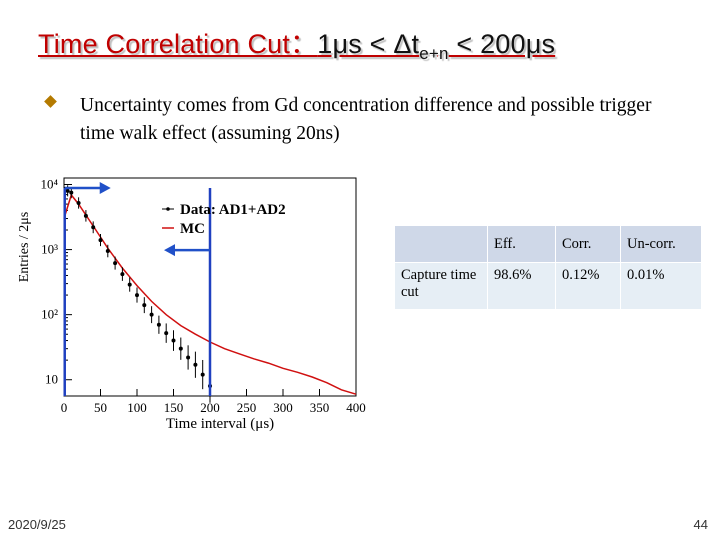  What do you see at coordinates (588, 244) in the screenshot?
I see `table-header-cell: Corr.` at bounding box center [588, 244].